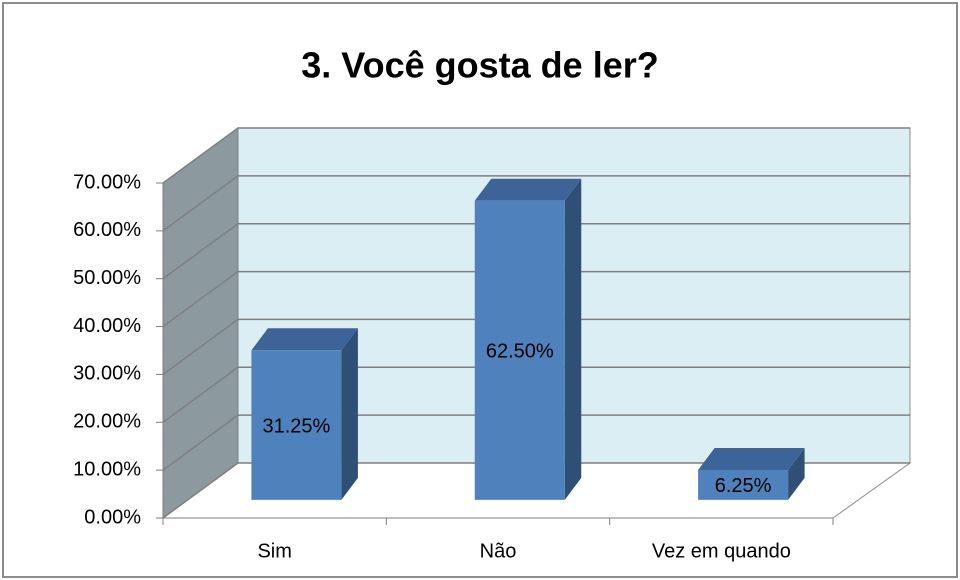 This screenshot has width=960, height=580. Describe the element at coordinates (274, 551) in the screenshot. I see `x-tick-label: Sim` at that location.